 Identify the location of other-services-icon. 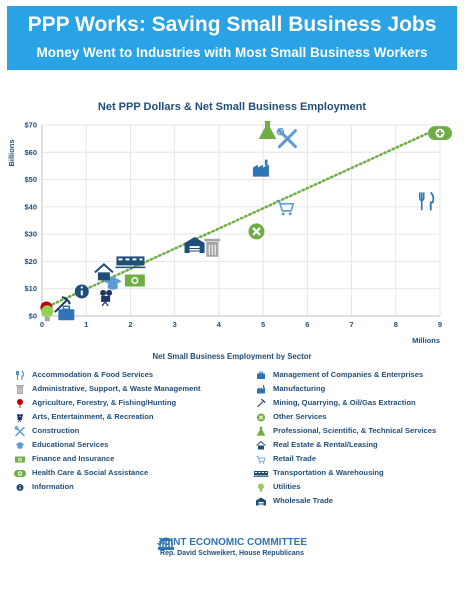
(261, 417).